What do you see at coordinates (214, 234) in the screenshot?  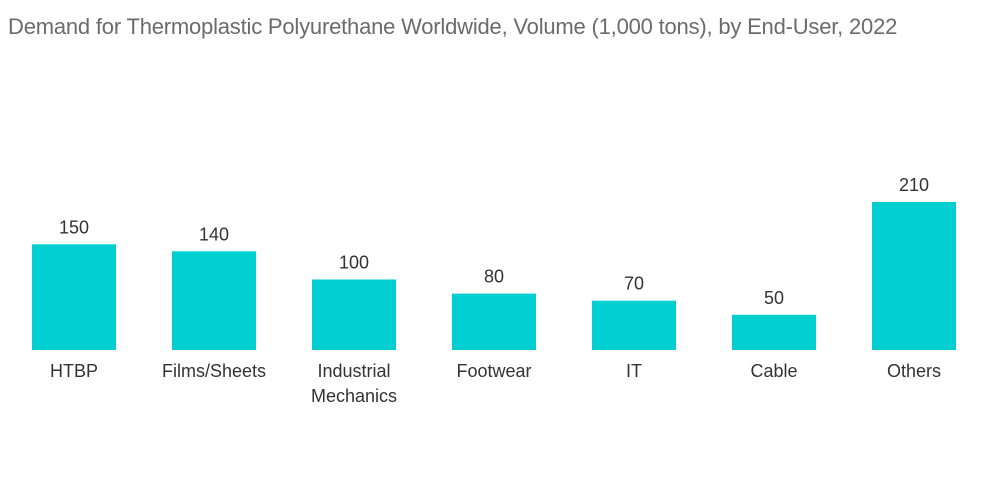 I see `value-label: 140` at bounding box center [214, 234].